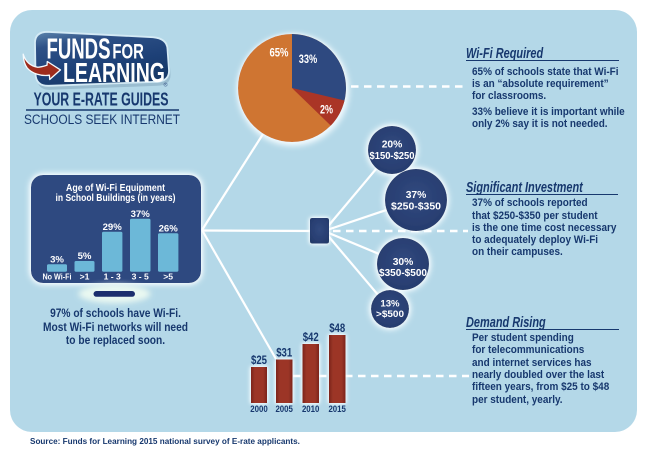  What do you see at coordinates (140, 277) in the screenshot?
I see `svg-text: 3 - 5` at bounding box center [140, 277].